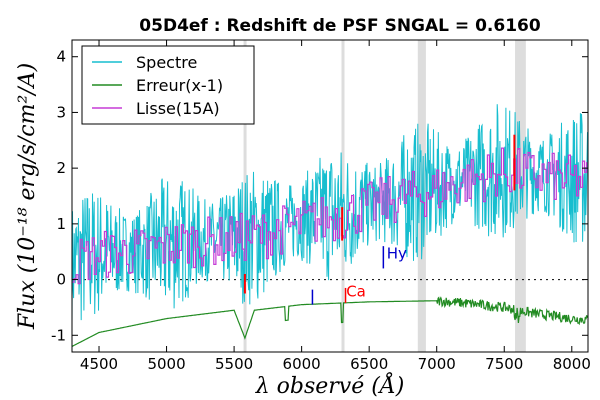 This screenshot has height=400, width=600. What do you see at coordinates (61, 224) in the screenshot?
I see `y-tick-label: 1` at bounding box center [61, 224].